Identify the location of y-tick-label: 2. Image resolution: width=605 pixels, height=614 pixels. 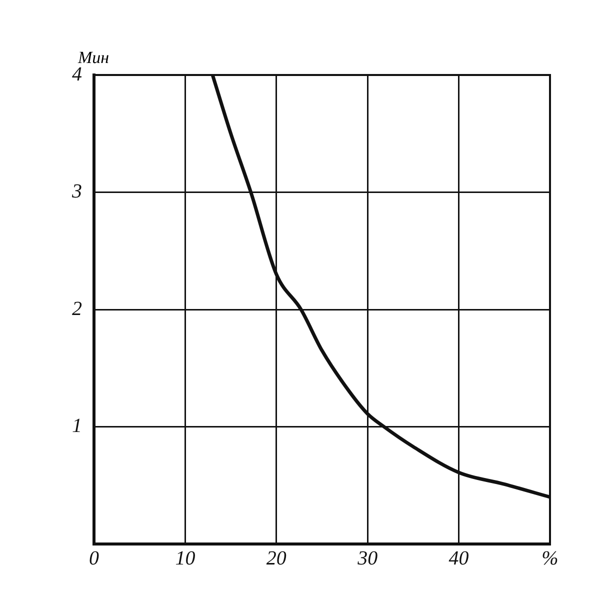
(77, 309).